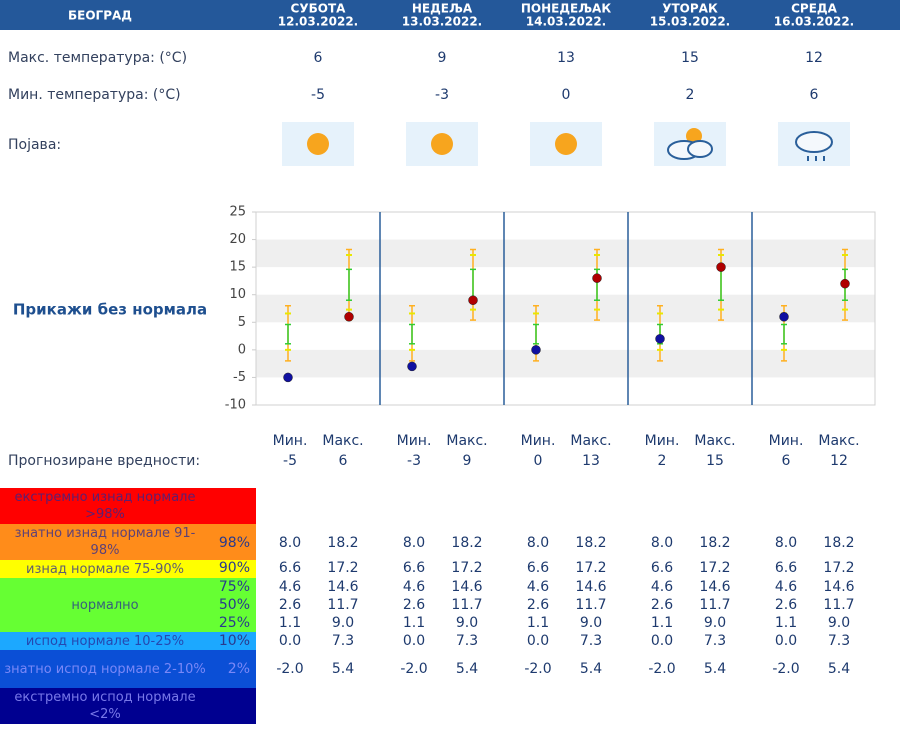 The width and height of the screenshot is (900, 729). I want to click on day-name: СУБОТА, so click(319, 9).